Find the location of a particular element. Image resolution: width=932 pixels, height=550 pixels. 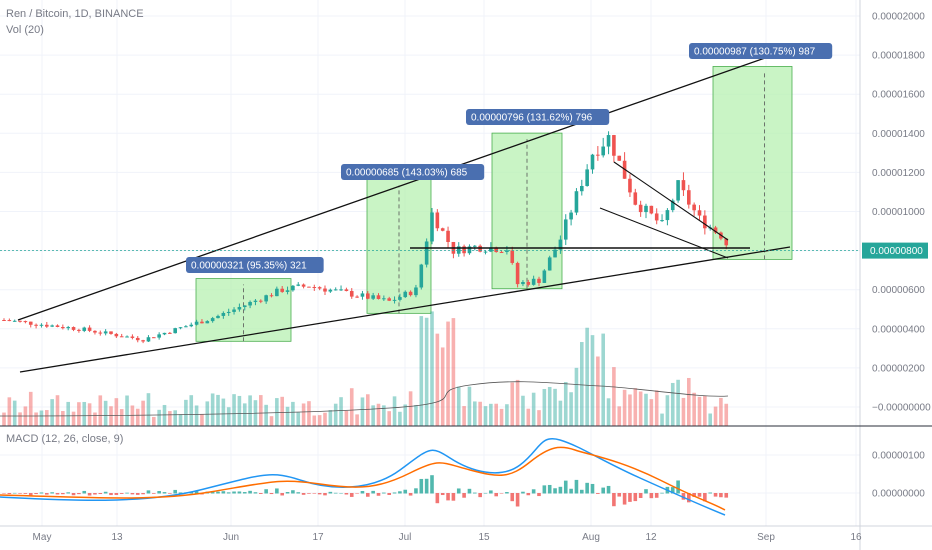

time-tick-label: 17 is located at coordinates (318, 537).